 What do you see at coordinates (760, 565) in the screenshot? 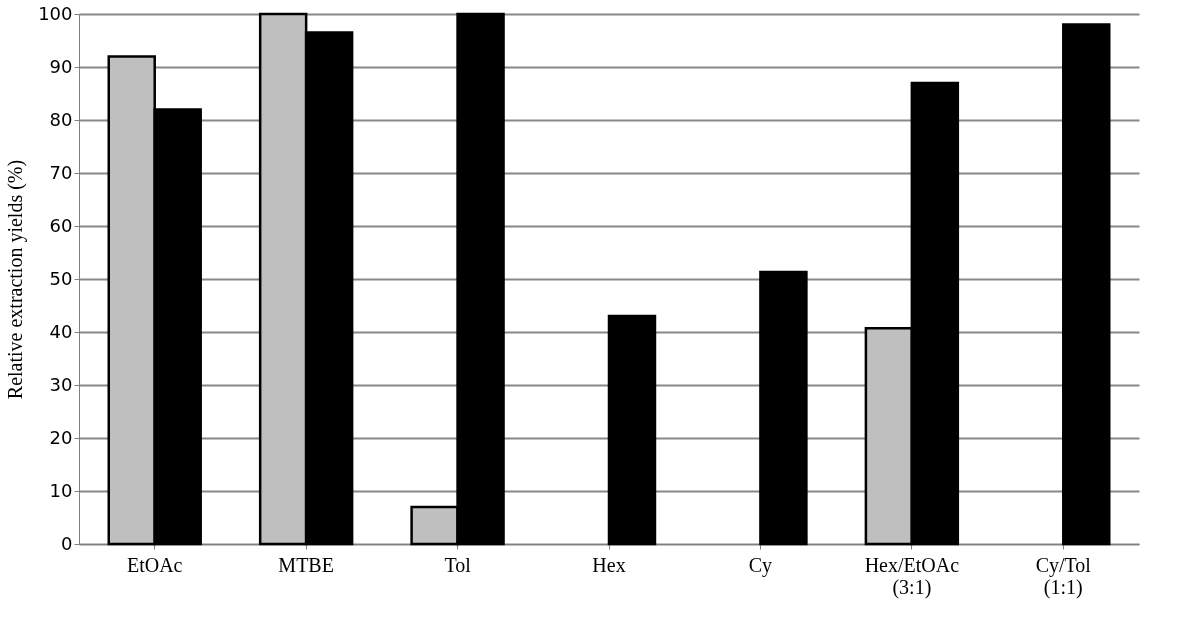
I see `x-tick-label: Cy` at bounding box center [760, 565].